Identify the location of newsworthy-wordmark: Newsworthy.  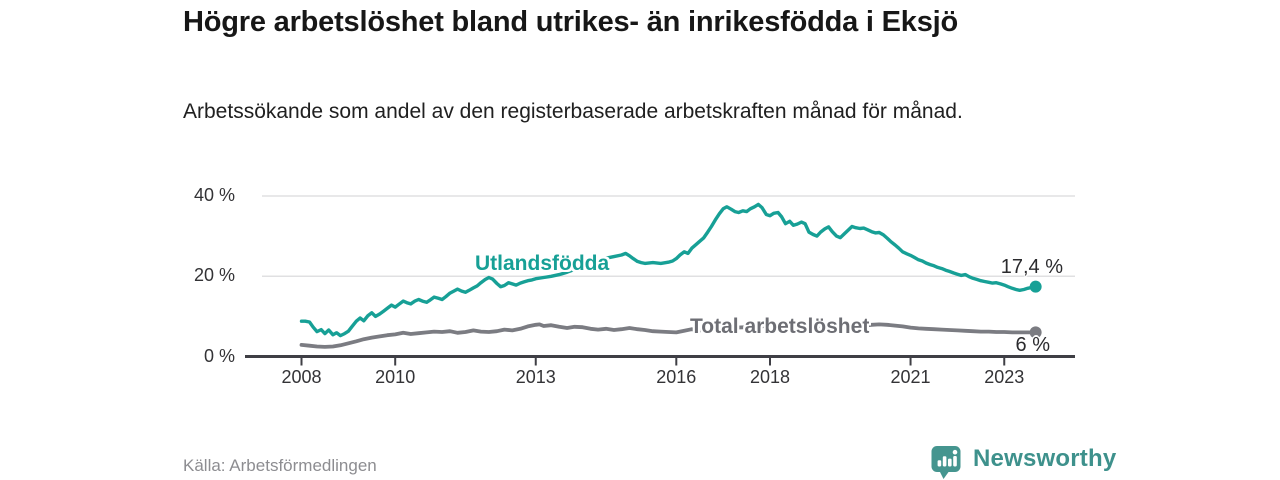
(1045, 458).